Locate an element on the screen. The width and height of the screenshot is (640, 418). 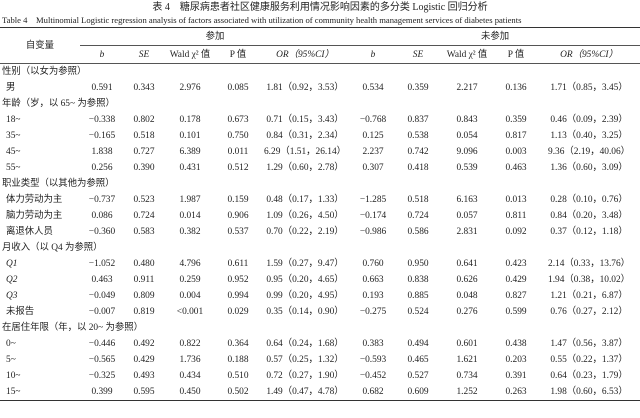
cell: −0.338 is located at coordinates (102, 120).